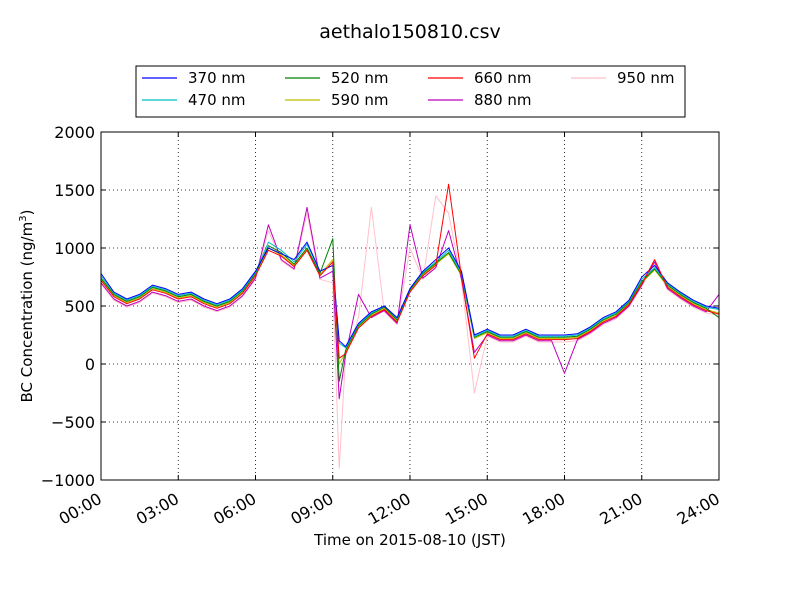 The height and width of the screenshot is (600, 800). I want to click on y-tick-label: 500, so click(79, 306).